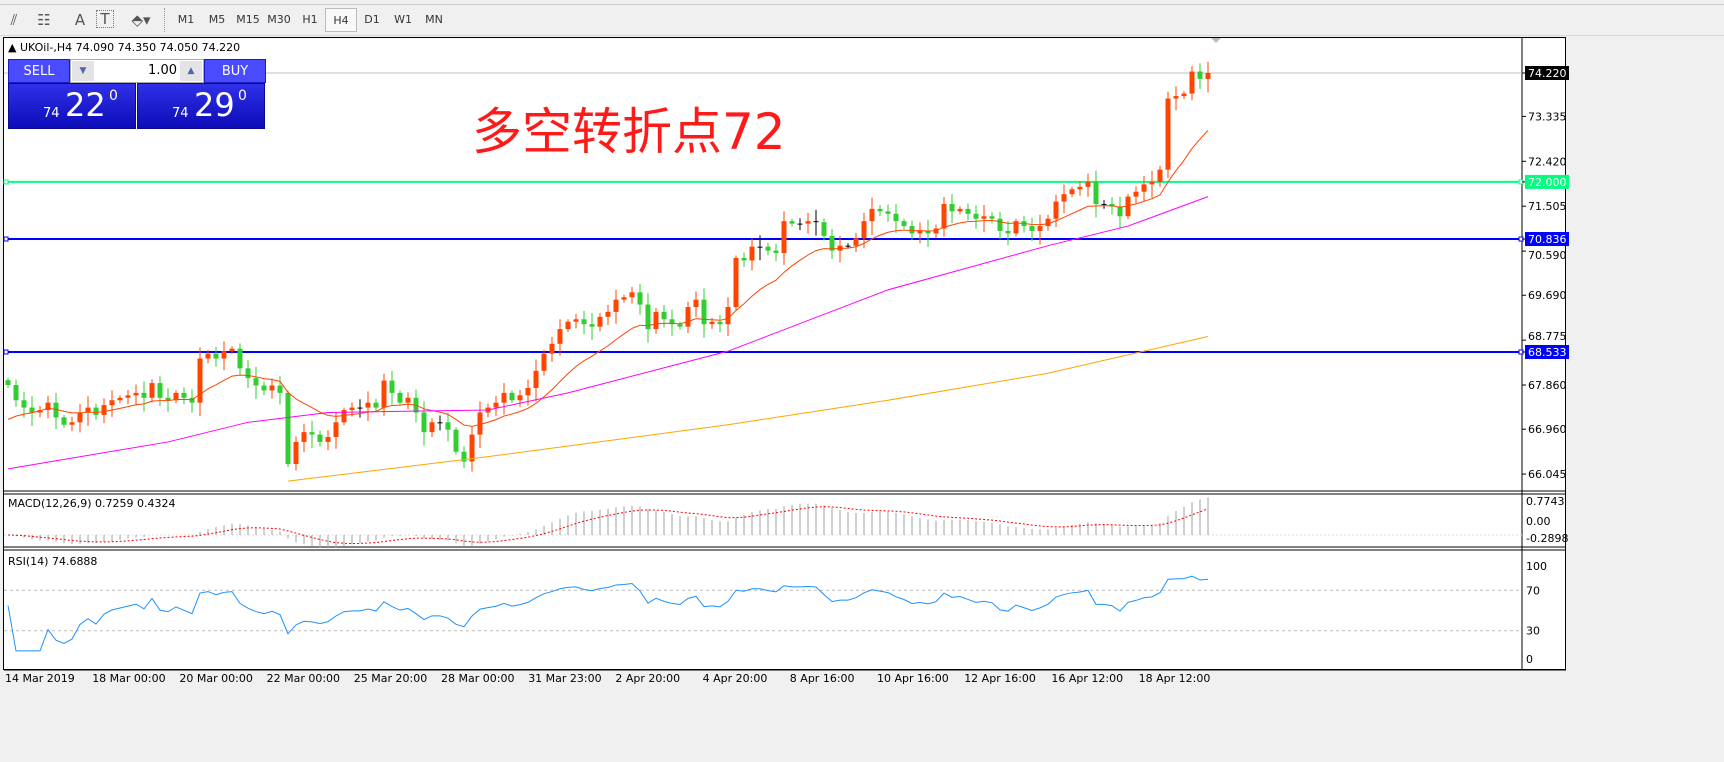 This screenshot has height=762, width=1724. Describe the element at coordinates (310, 19) in the screenshot. I see `timeframe-h1: H1` at that location.